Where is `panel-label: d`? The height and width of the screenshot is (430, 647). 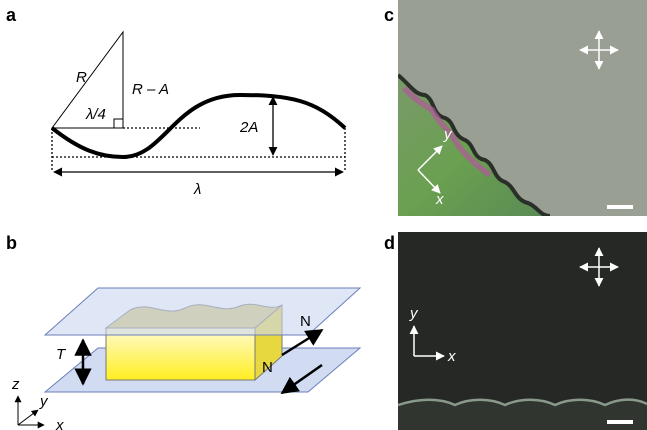
panel-label: d is located at coordinates (389, 243).